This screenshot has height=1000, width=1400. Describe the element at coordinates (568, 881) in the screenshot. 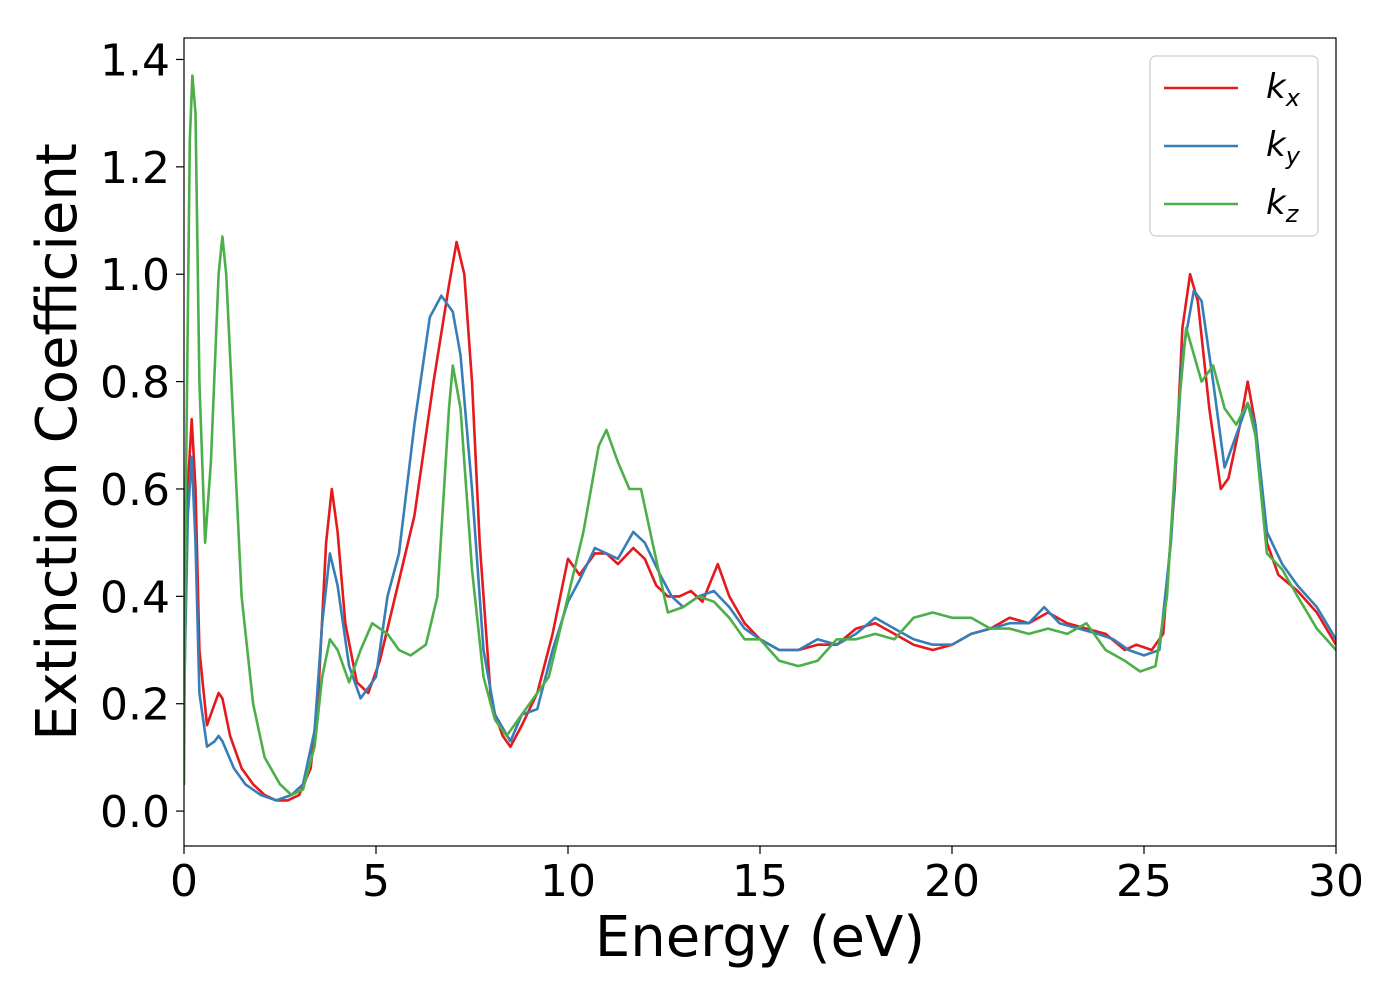

I see `x-tick-label: 10` at that location.